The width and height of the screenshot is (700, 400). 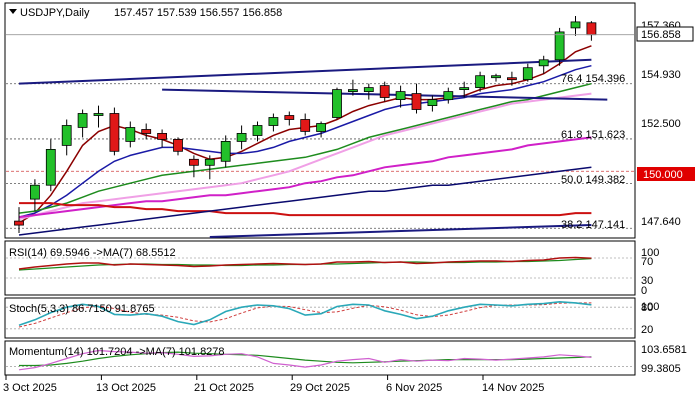 What do you see at coordinates (92, 253) in the screenshot?
I see `rsi-label: RSI(14) 69.5946 ->MA(7) 68.5512` at bounding box center [92, 253].